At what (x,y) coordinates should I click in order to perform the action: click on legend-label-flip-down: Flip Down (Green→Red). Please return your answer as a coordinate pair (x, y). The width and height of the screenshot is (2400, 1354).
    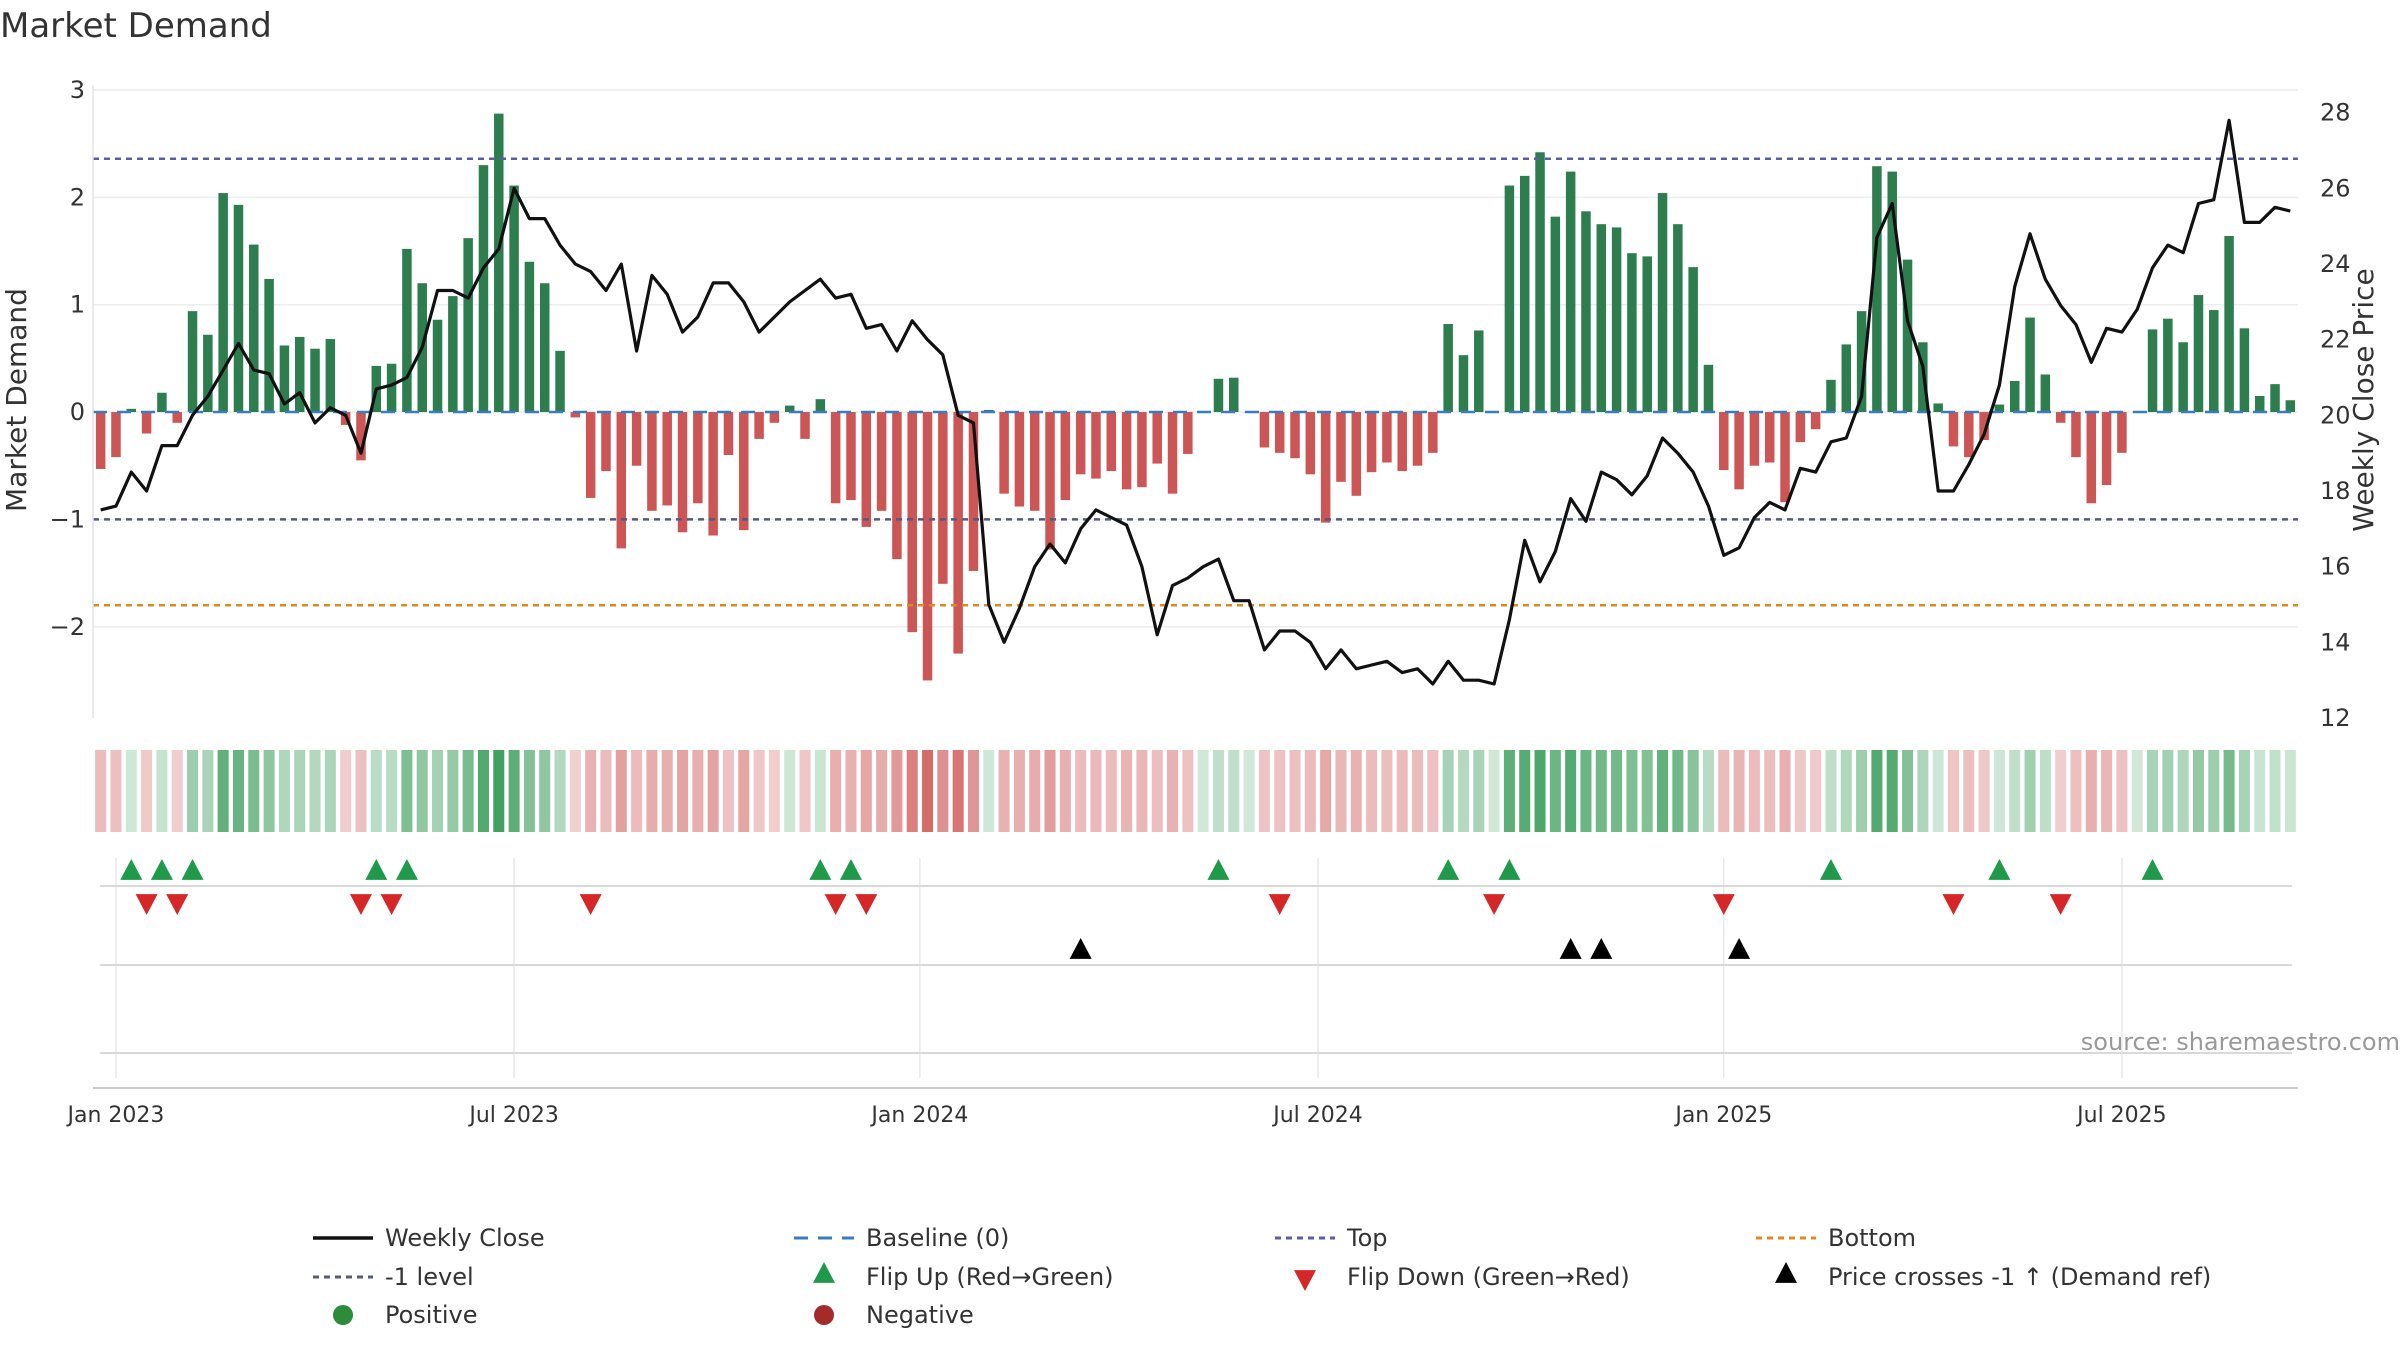
    Looking at the image, I should click on (1488, 1277).